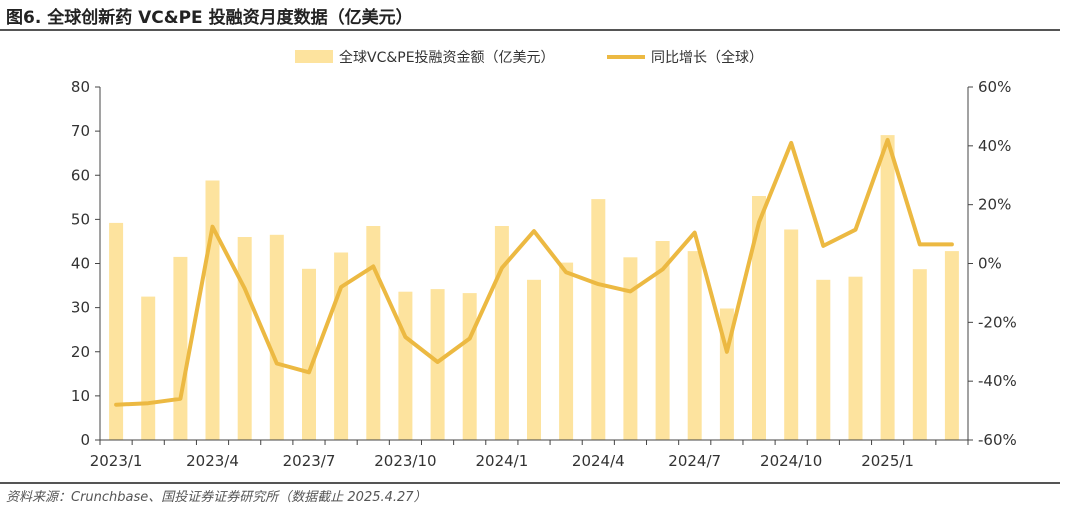 This screenshot has height=509, width=1065. I want to click on left-tick-label: 10, so click(80, 396).